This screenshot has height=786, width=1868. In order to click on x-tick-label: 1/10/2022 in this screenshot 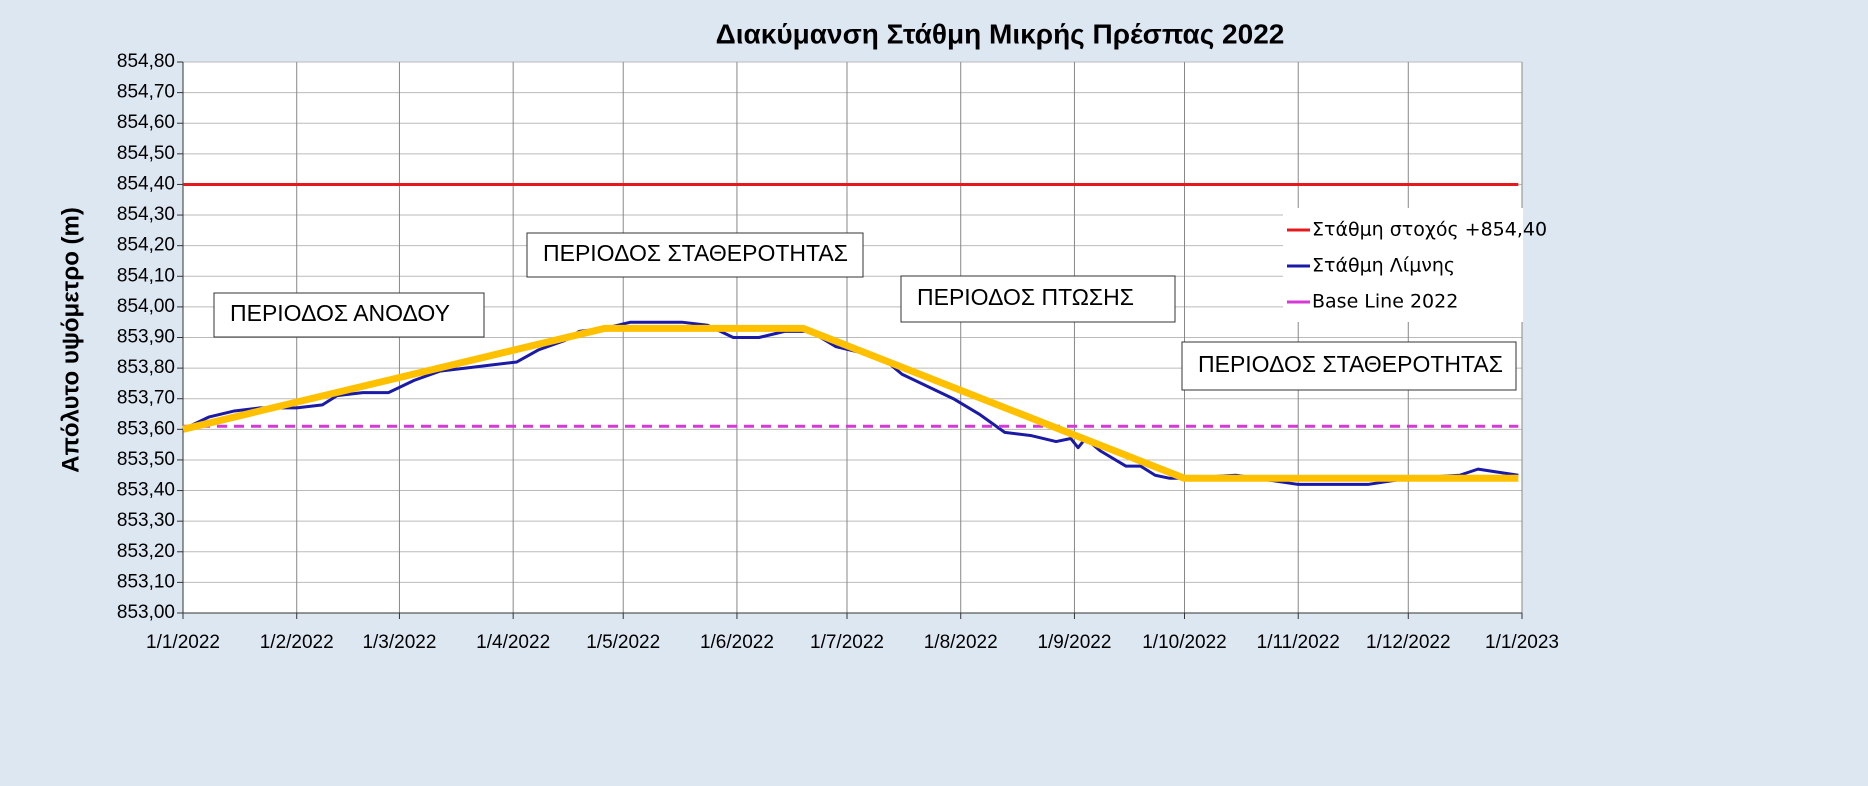, I will do `click(1184, 642)`.